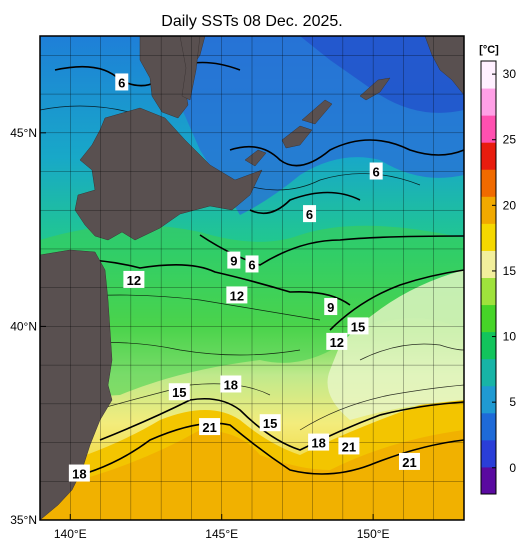  I want to click on sakhalin-east-coast, so click(190, 68).